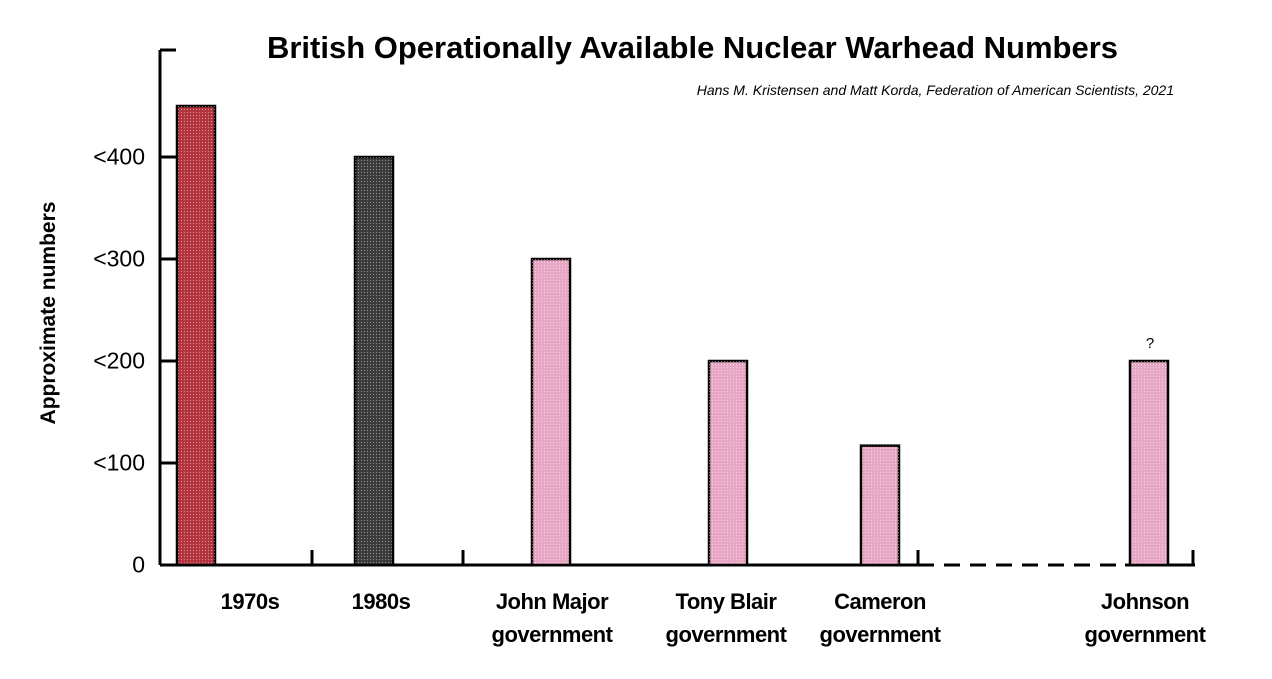  What do you see at coordinates (138, 564) in the screenshot?
I see `y-tick-label: 0` at bounding box center [138, 564].